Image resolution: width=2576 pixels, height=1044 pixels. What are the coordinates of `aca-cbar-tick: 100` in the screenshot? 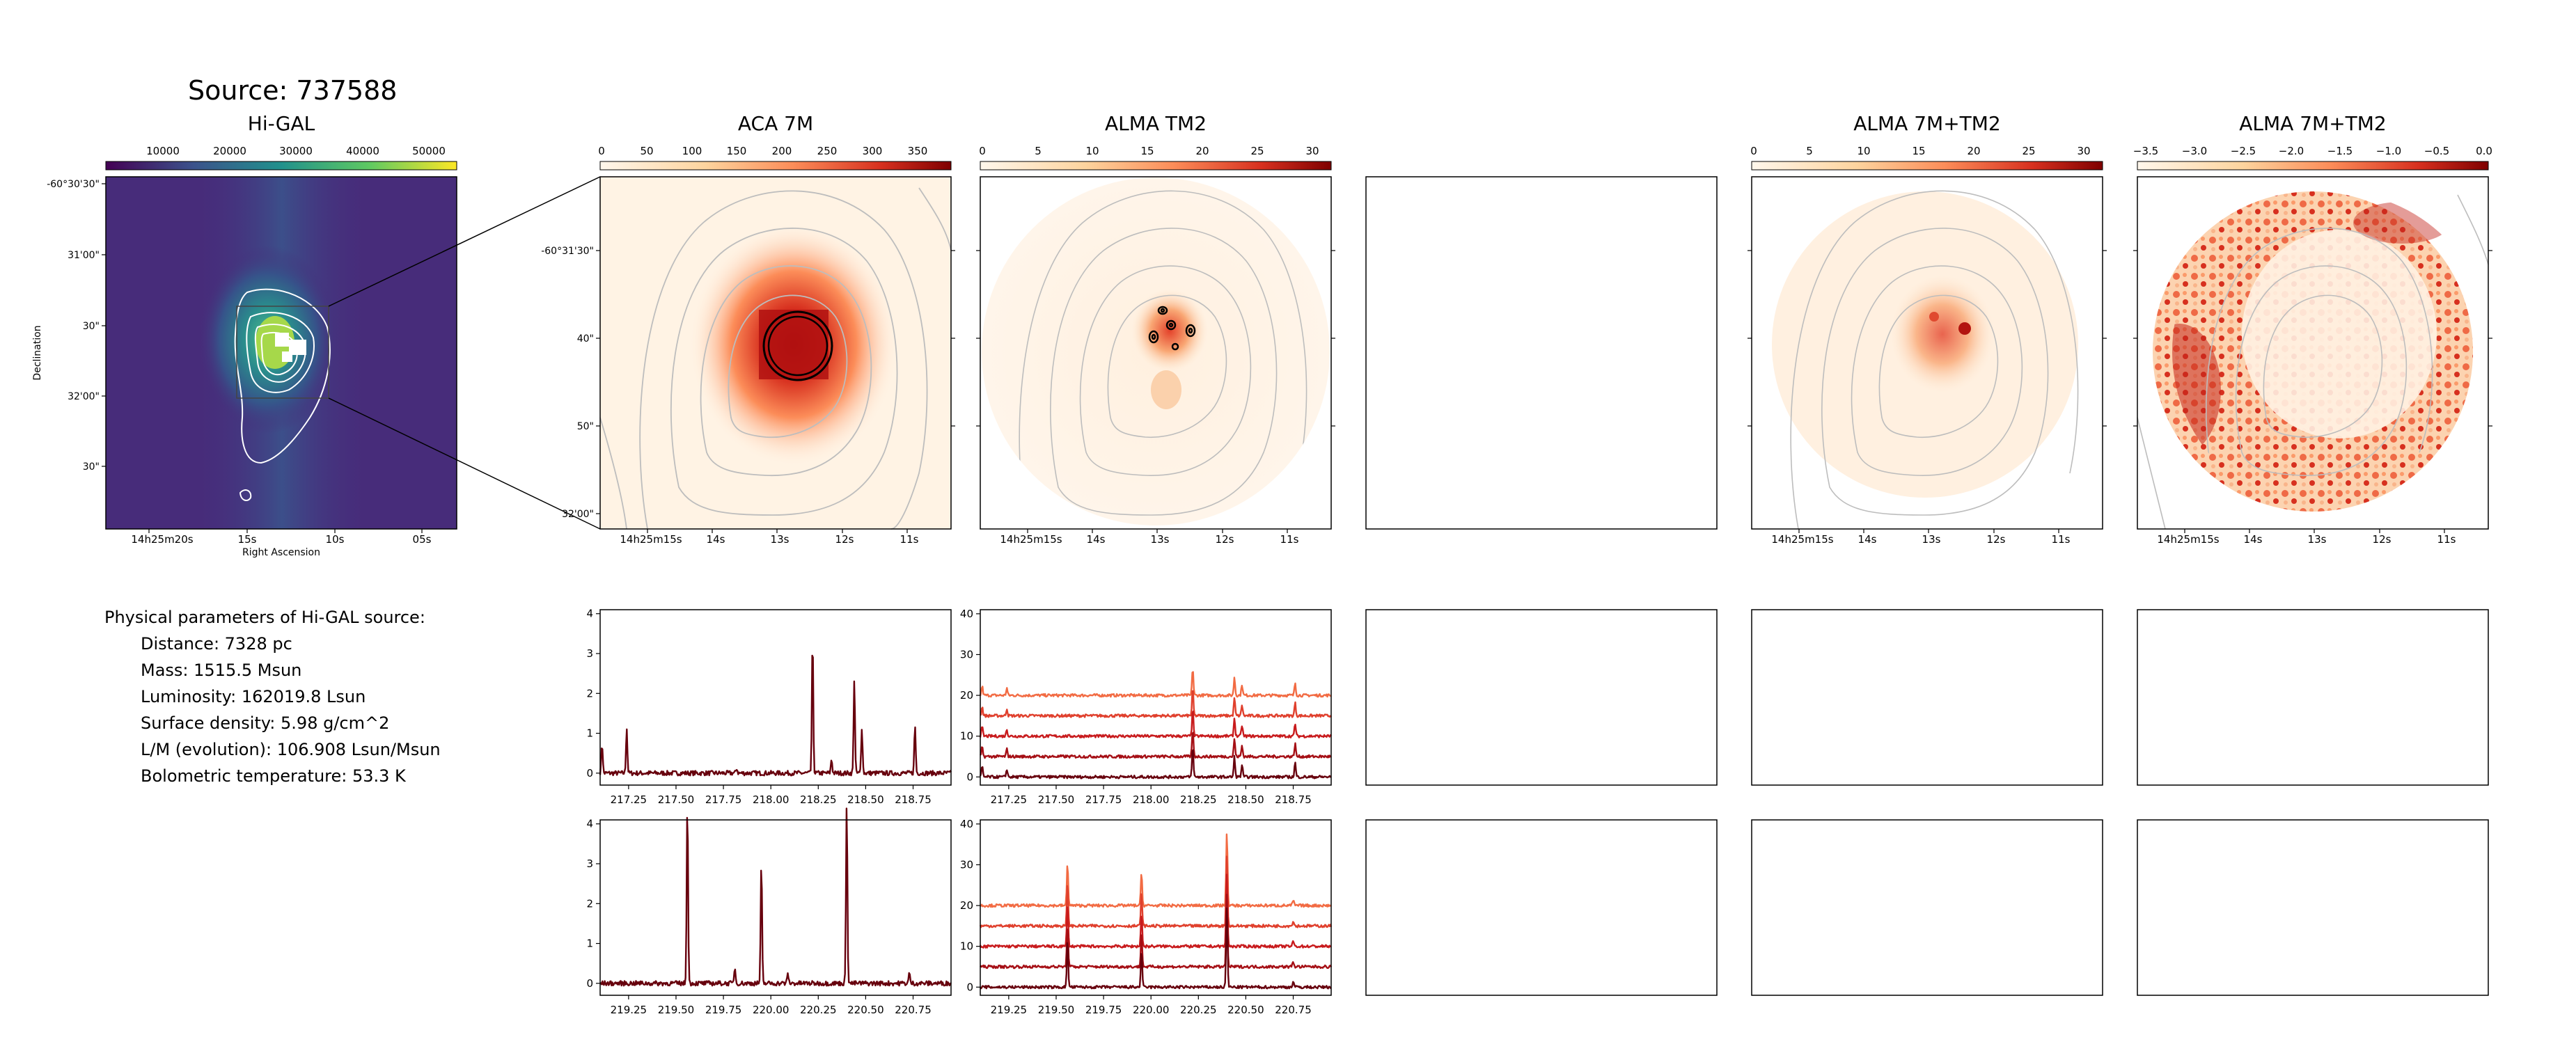 It's located at (692, 151).